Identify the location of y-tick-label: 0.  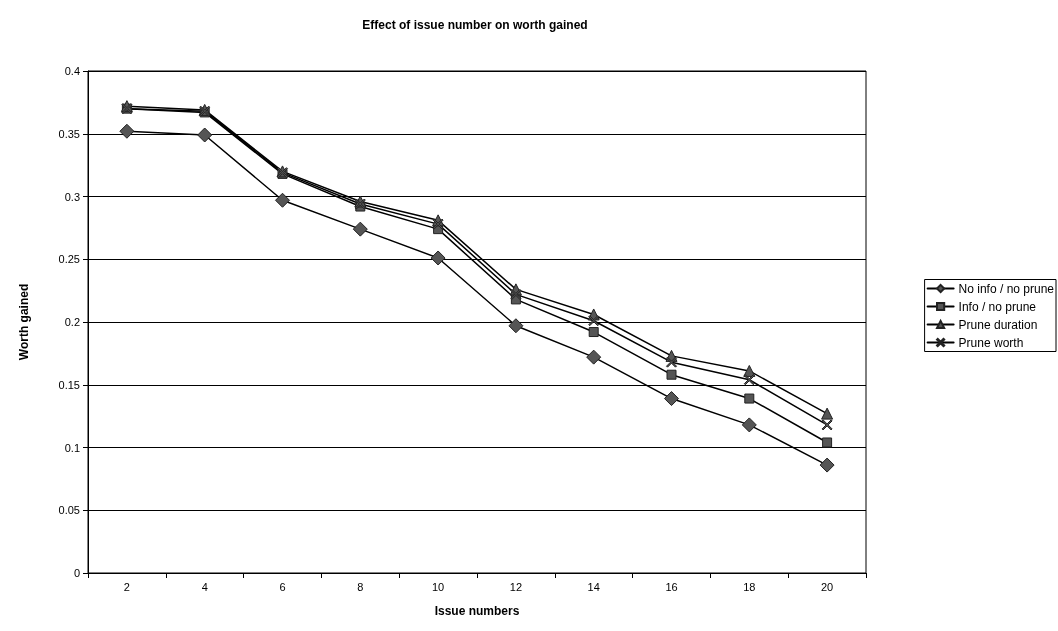
(76, 573).